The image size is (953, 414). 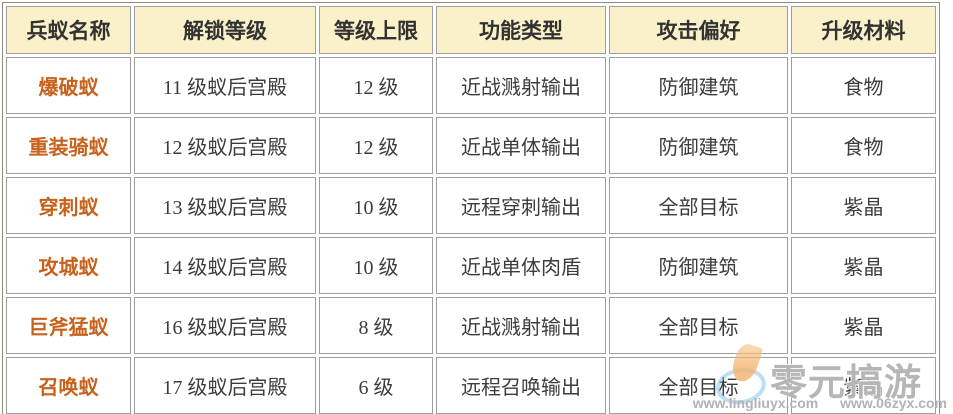 What do you see at coordinates (225, 30) in the screenshot?
I see `header-unlock: 解锁等级` at bounding box center [225, 30].